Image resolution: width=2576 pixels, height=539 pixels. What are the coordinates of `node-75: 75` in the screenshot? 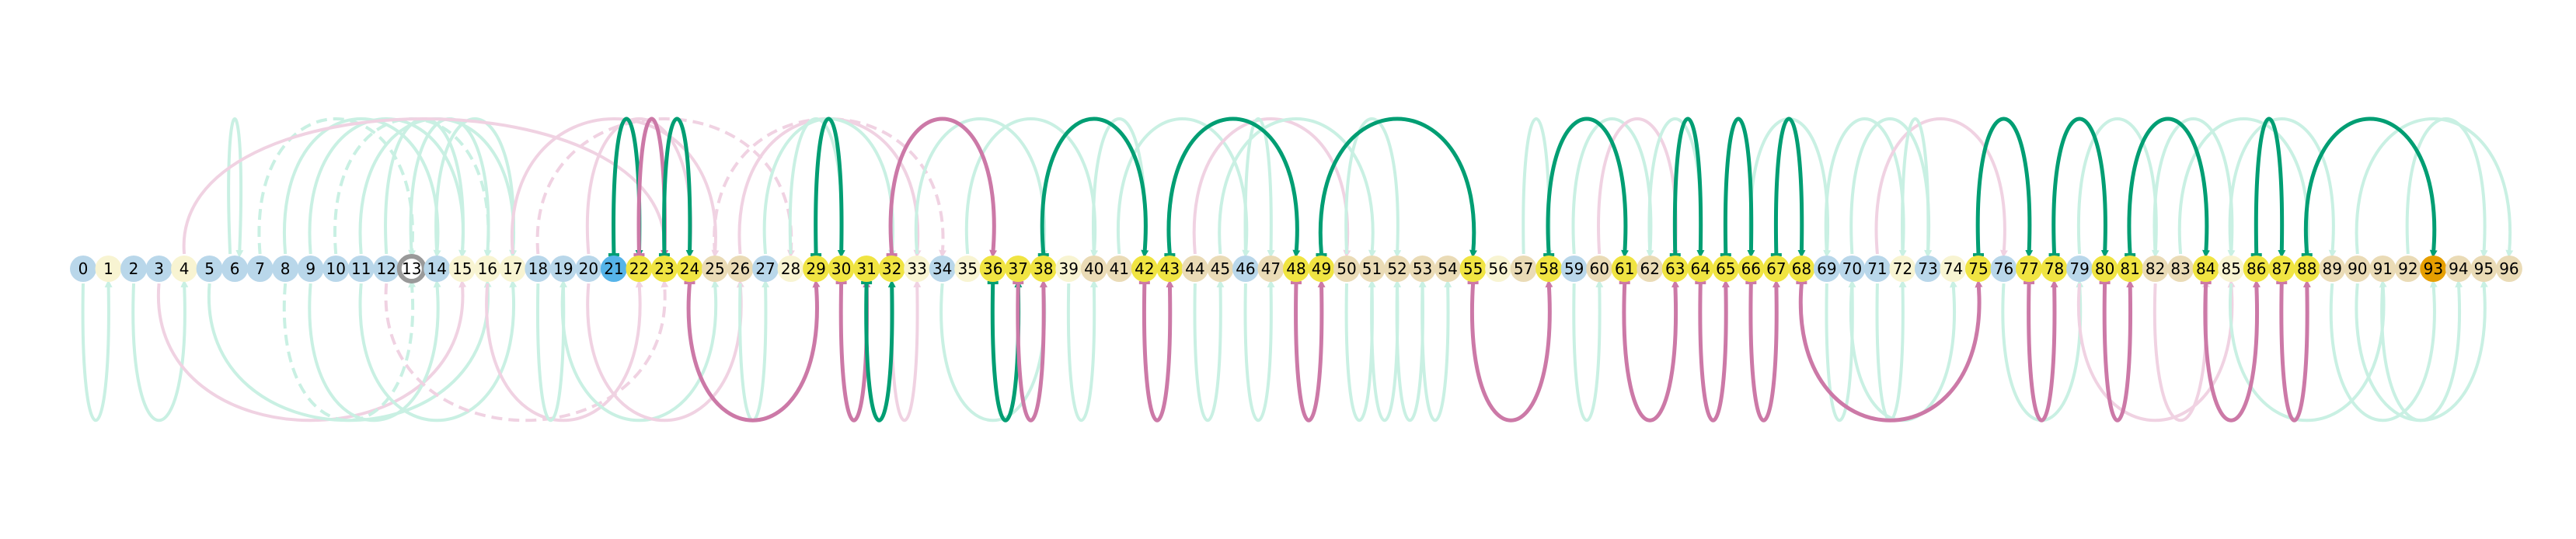 It's located at (1978, 269).